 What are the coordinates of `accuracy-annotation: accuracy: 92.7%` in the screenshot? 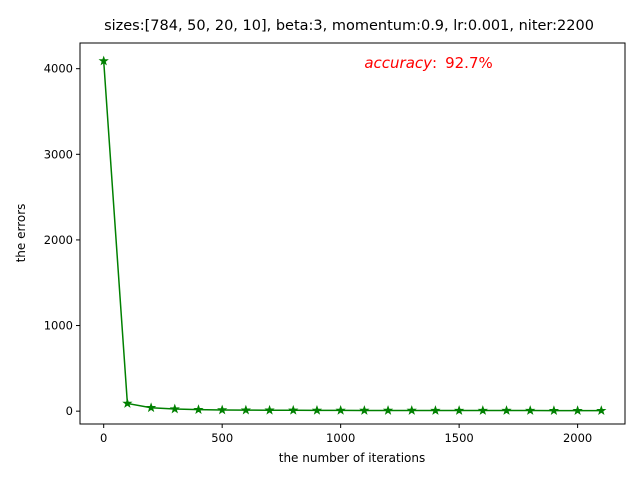 It's located at (428, 63).